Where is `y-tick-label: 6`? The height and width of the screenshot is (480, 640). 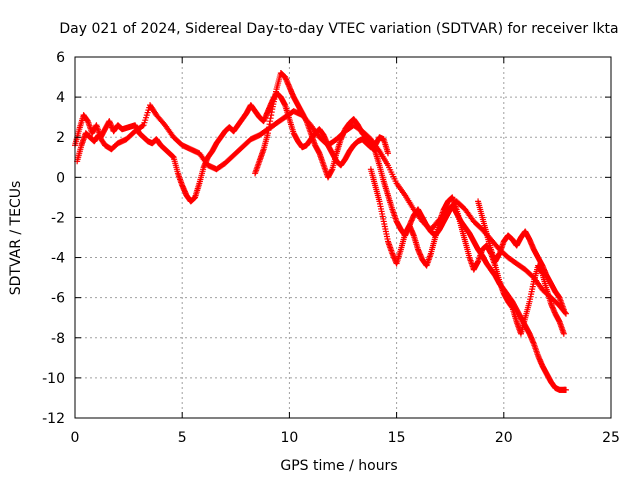 y-tick-label: 6 is located at coordinates (60, 58).